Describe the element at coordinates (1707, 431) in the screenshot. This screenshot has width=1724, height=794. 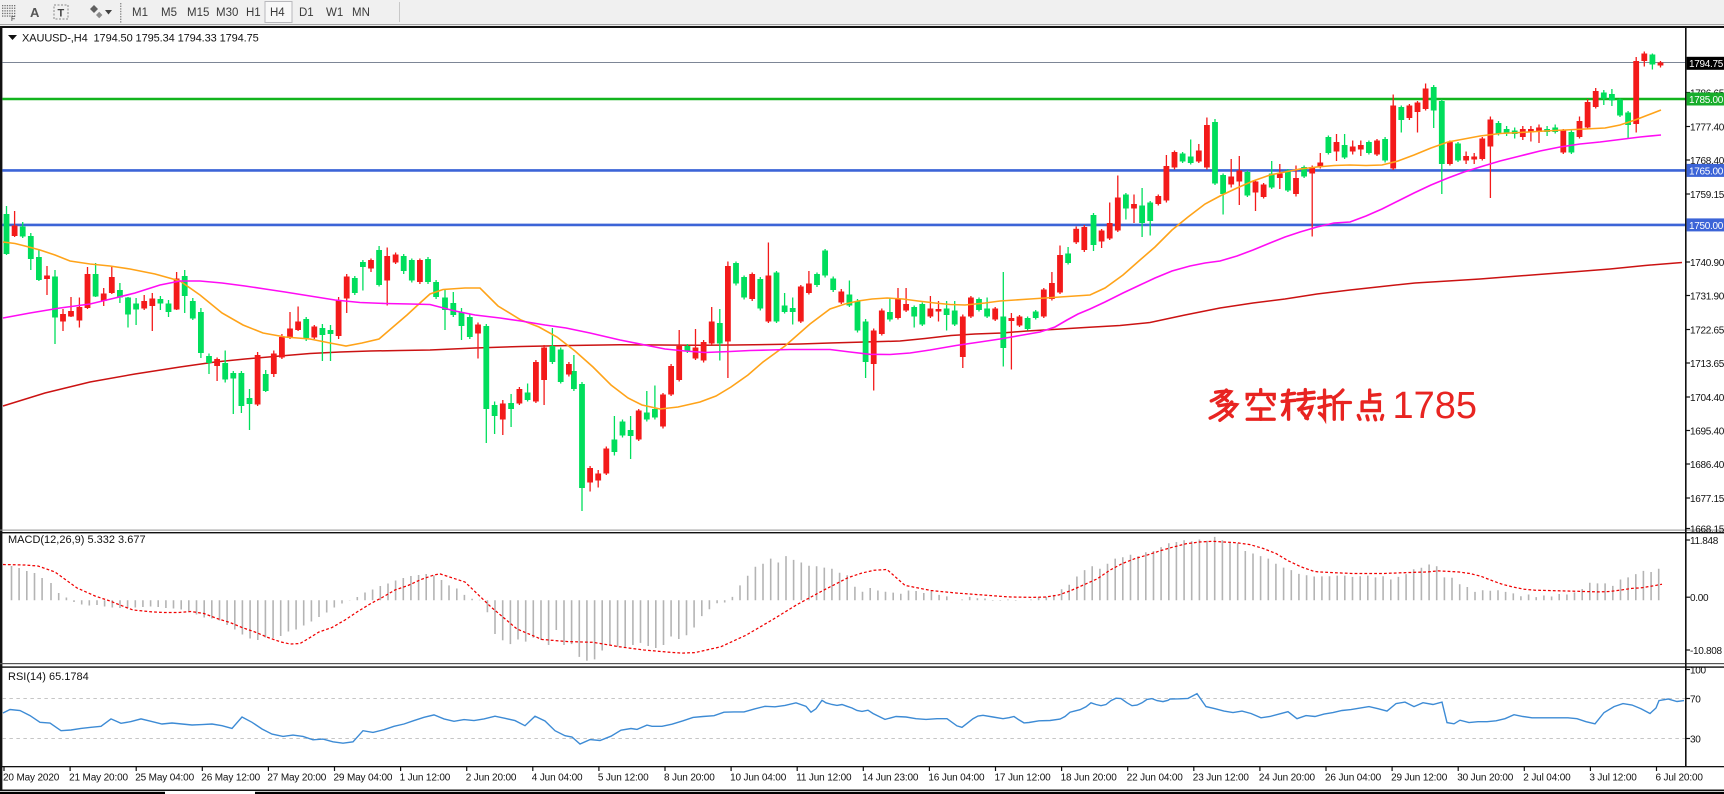
I see `svg-text: 1695.40` at that location.